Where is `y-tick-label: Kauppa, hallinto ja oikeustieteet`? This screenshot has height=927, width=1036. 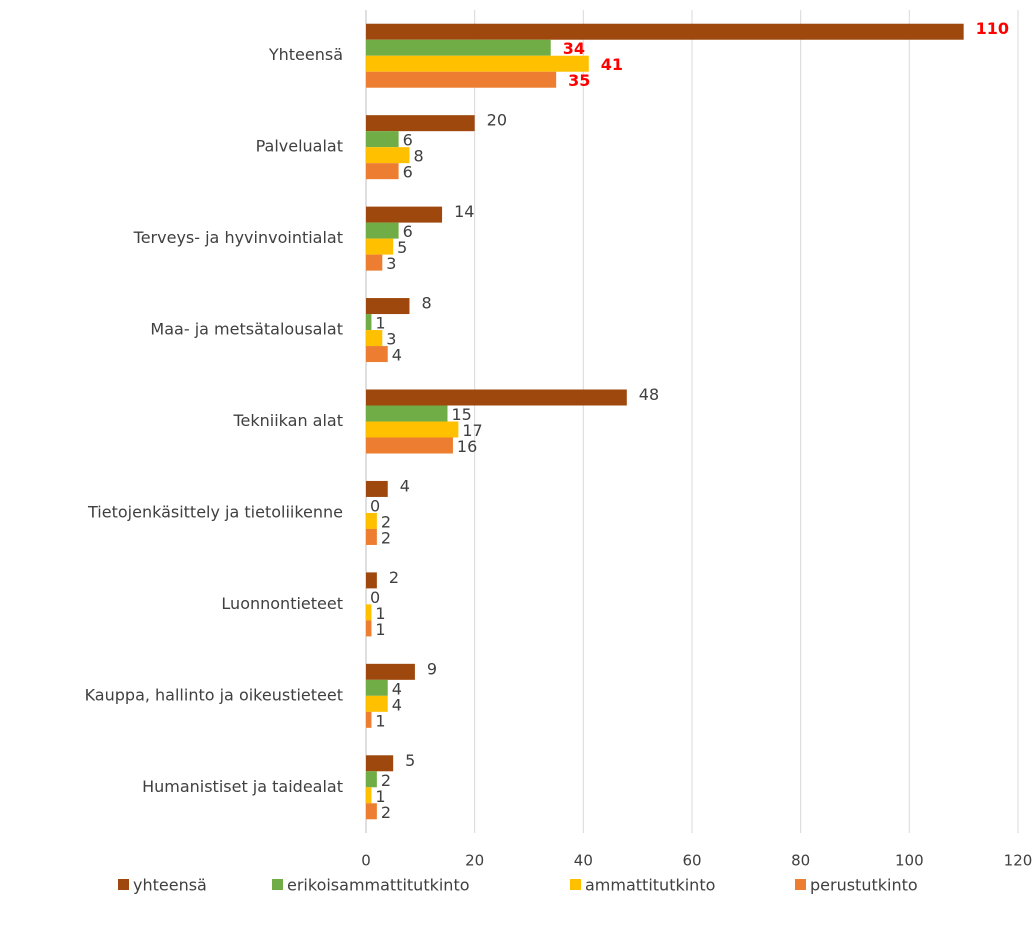 y-tick-label: Kauppa, hallinto ja oikeustieteet is located at coordinates (214, 694).